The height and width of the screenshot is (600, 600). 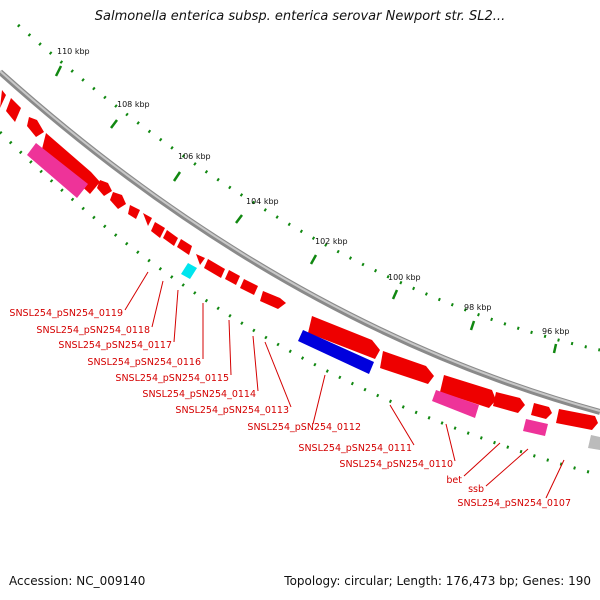 What do you see at coordinates (514, 503) in the screenshot?
I see `gene-label: SNSL254_pSN254_0107` at bounding box center [514, 503].